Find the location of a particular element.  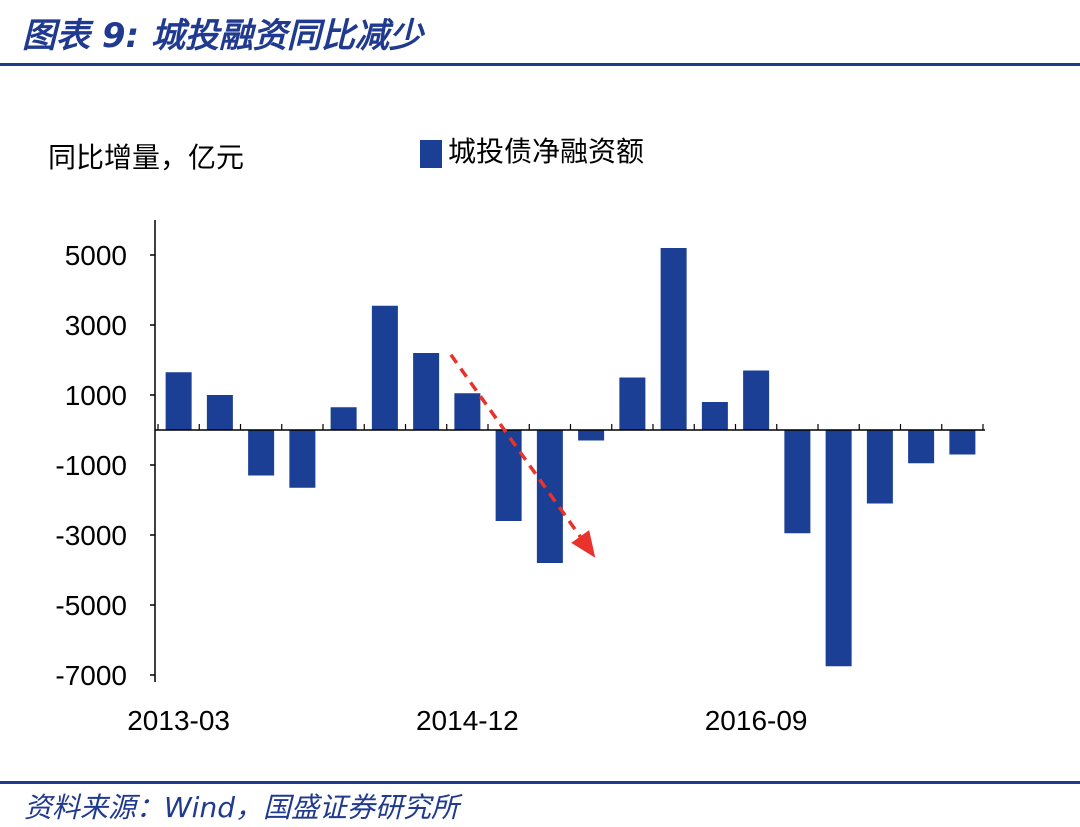

y-tick-label: 3000 is located at coordinates (96, 325).